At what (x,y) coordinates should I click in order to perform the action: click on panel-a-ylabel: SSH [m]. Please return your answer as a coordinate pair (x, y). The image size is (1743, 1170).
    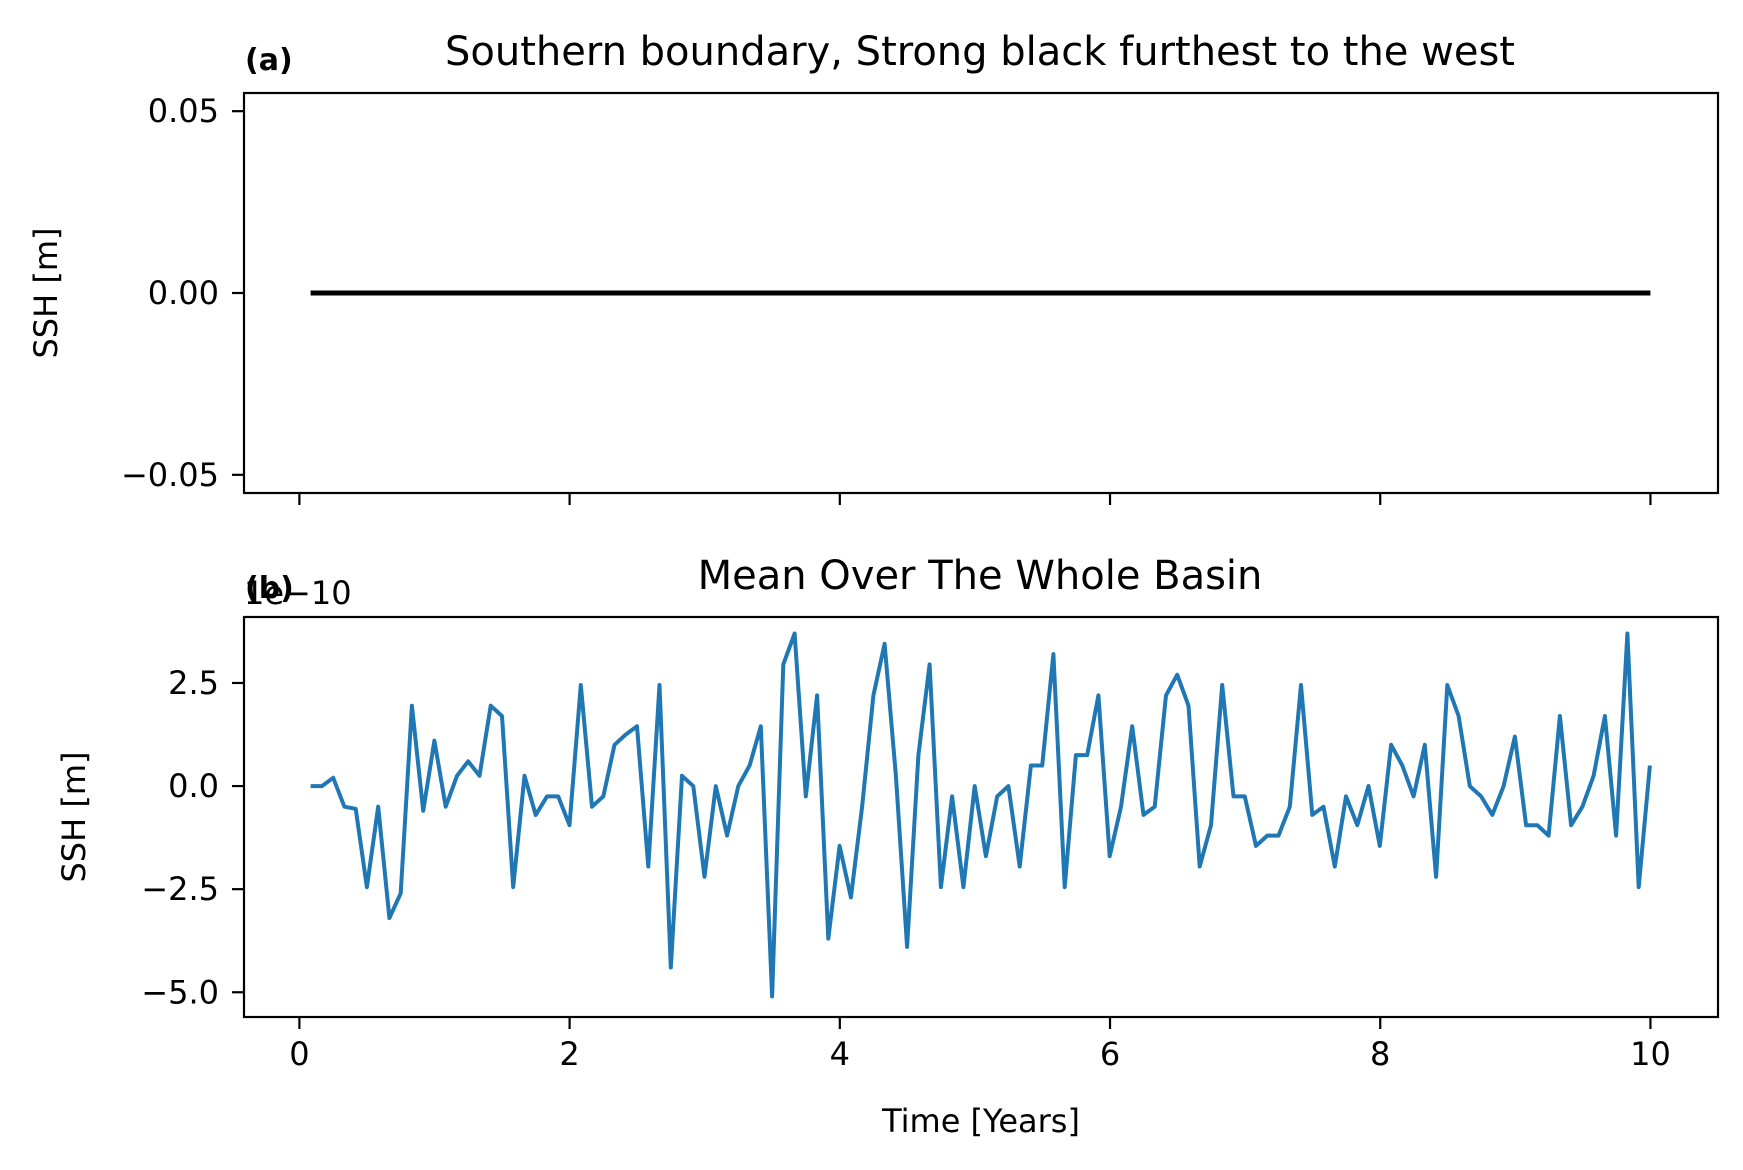
    Looking at the image, I should click on (46, 293).